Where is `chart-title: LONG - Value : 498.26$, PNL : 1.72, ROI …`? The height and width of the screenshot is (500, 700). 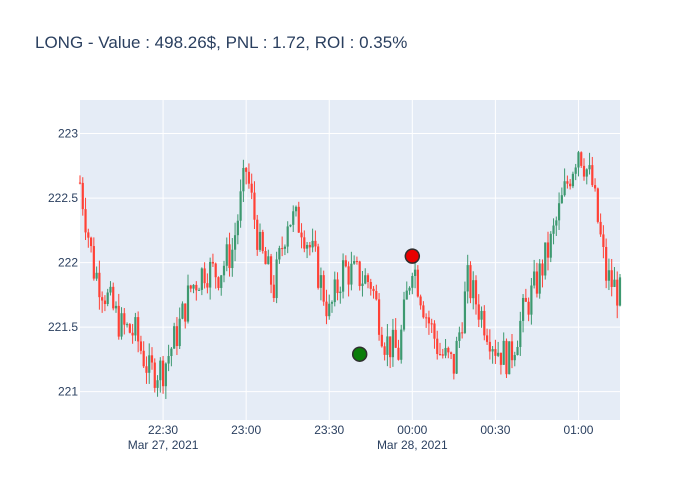 chart-title: LONG - Value : 498.26$, PNL : 1.72, ROI … is located at coordinates (221, 42).